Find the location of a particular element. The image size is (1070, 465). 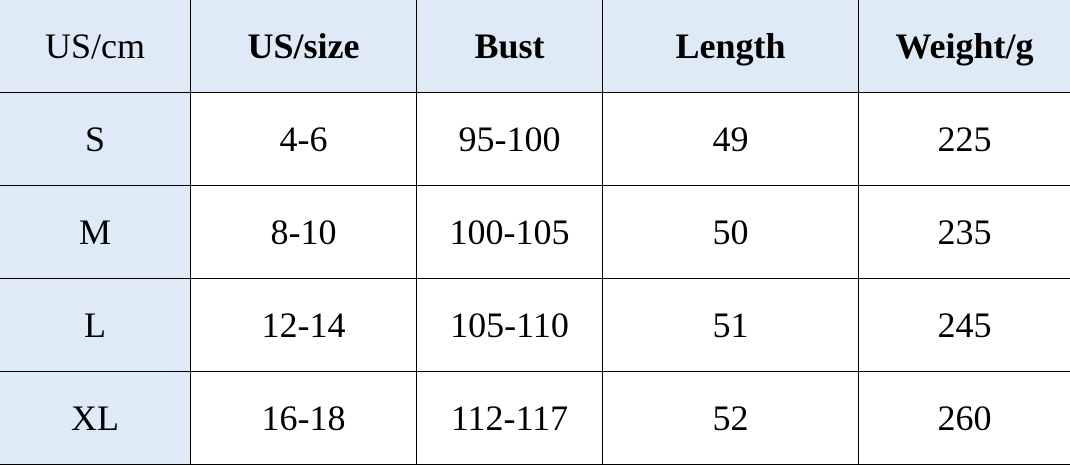

bust-cell: 100-105 is located at coordinates (510, 232).